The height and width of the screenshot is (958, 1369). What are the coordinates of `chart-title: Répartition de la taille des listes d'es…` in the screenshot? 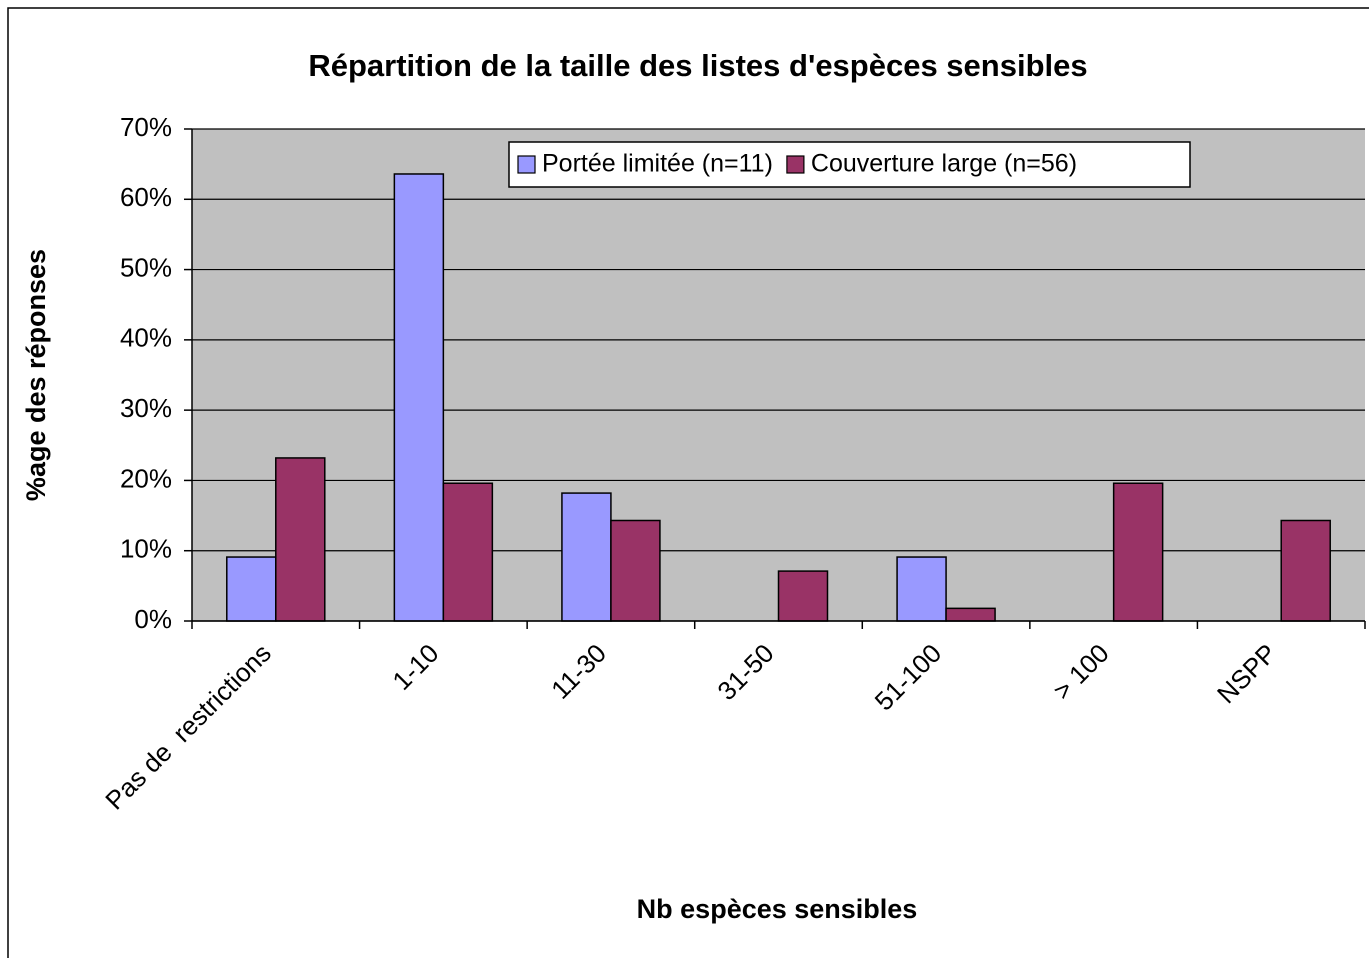 It's located at (697, 65).